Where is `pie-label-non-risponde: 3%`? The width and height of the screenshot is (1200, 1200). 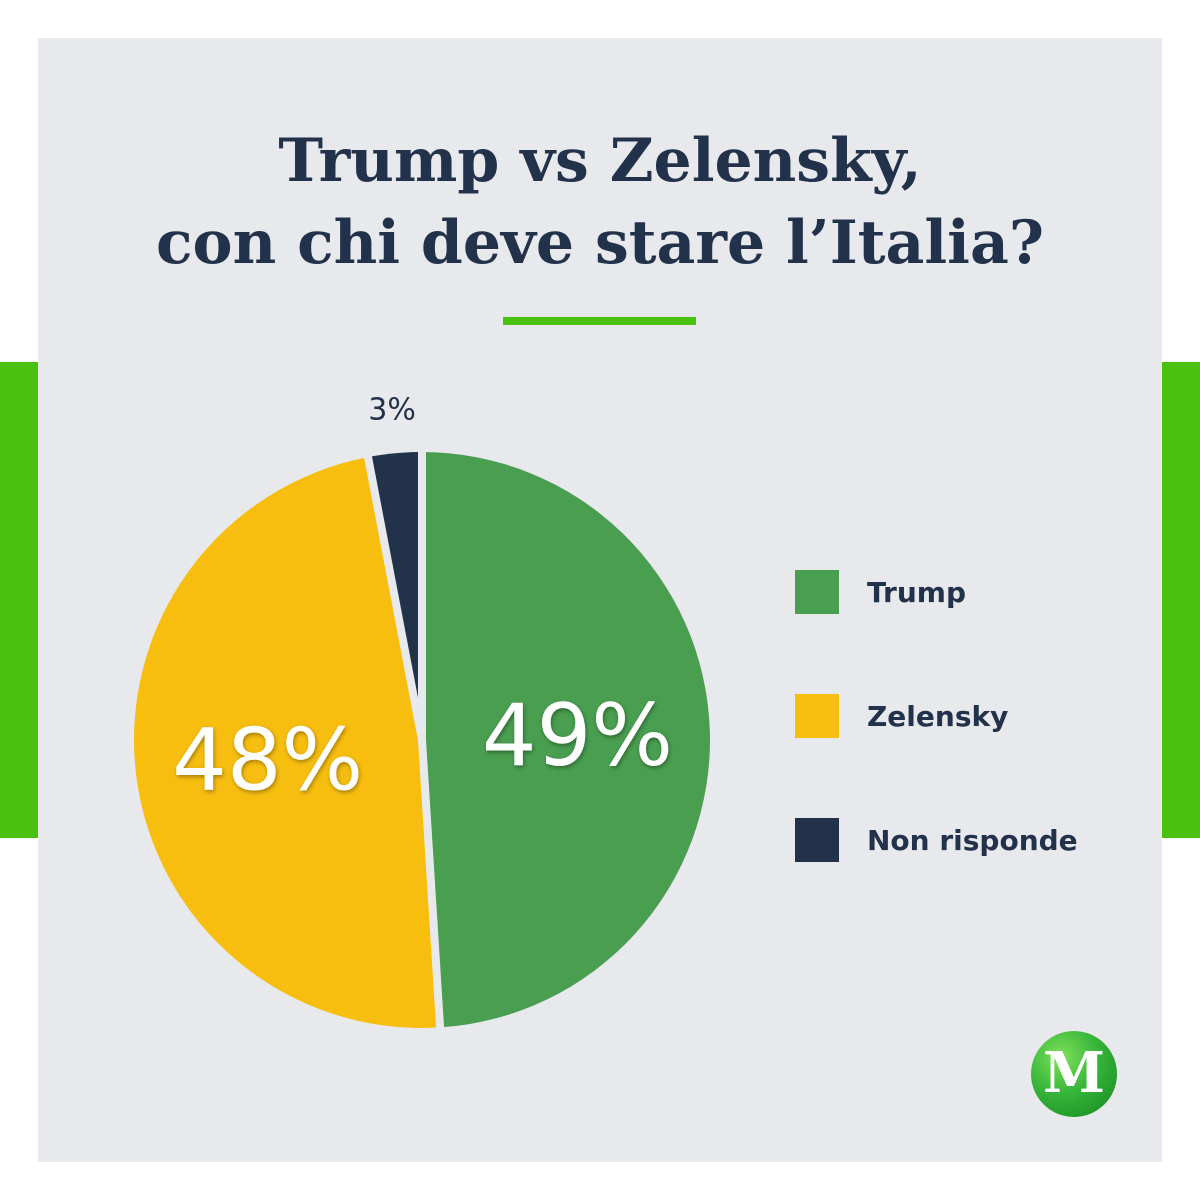 pie-label-non-risponde: 3% is located at coordinates (392, 409).